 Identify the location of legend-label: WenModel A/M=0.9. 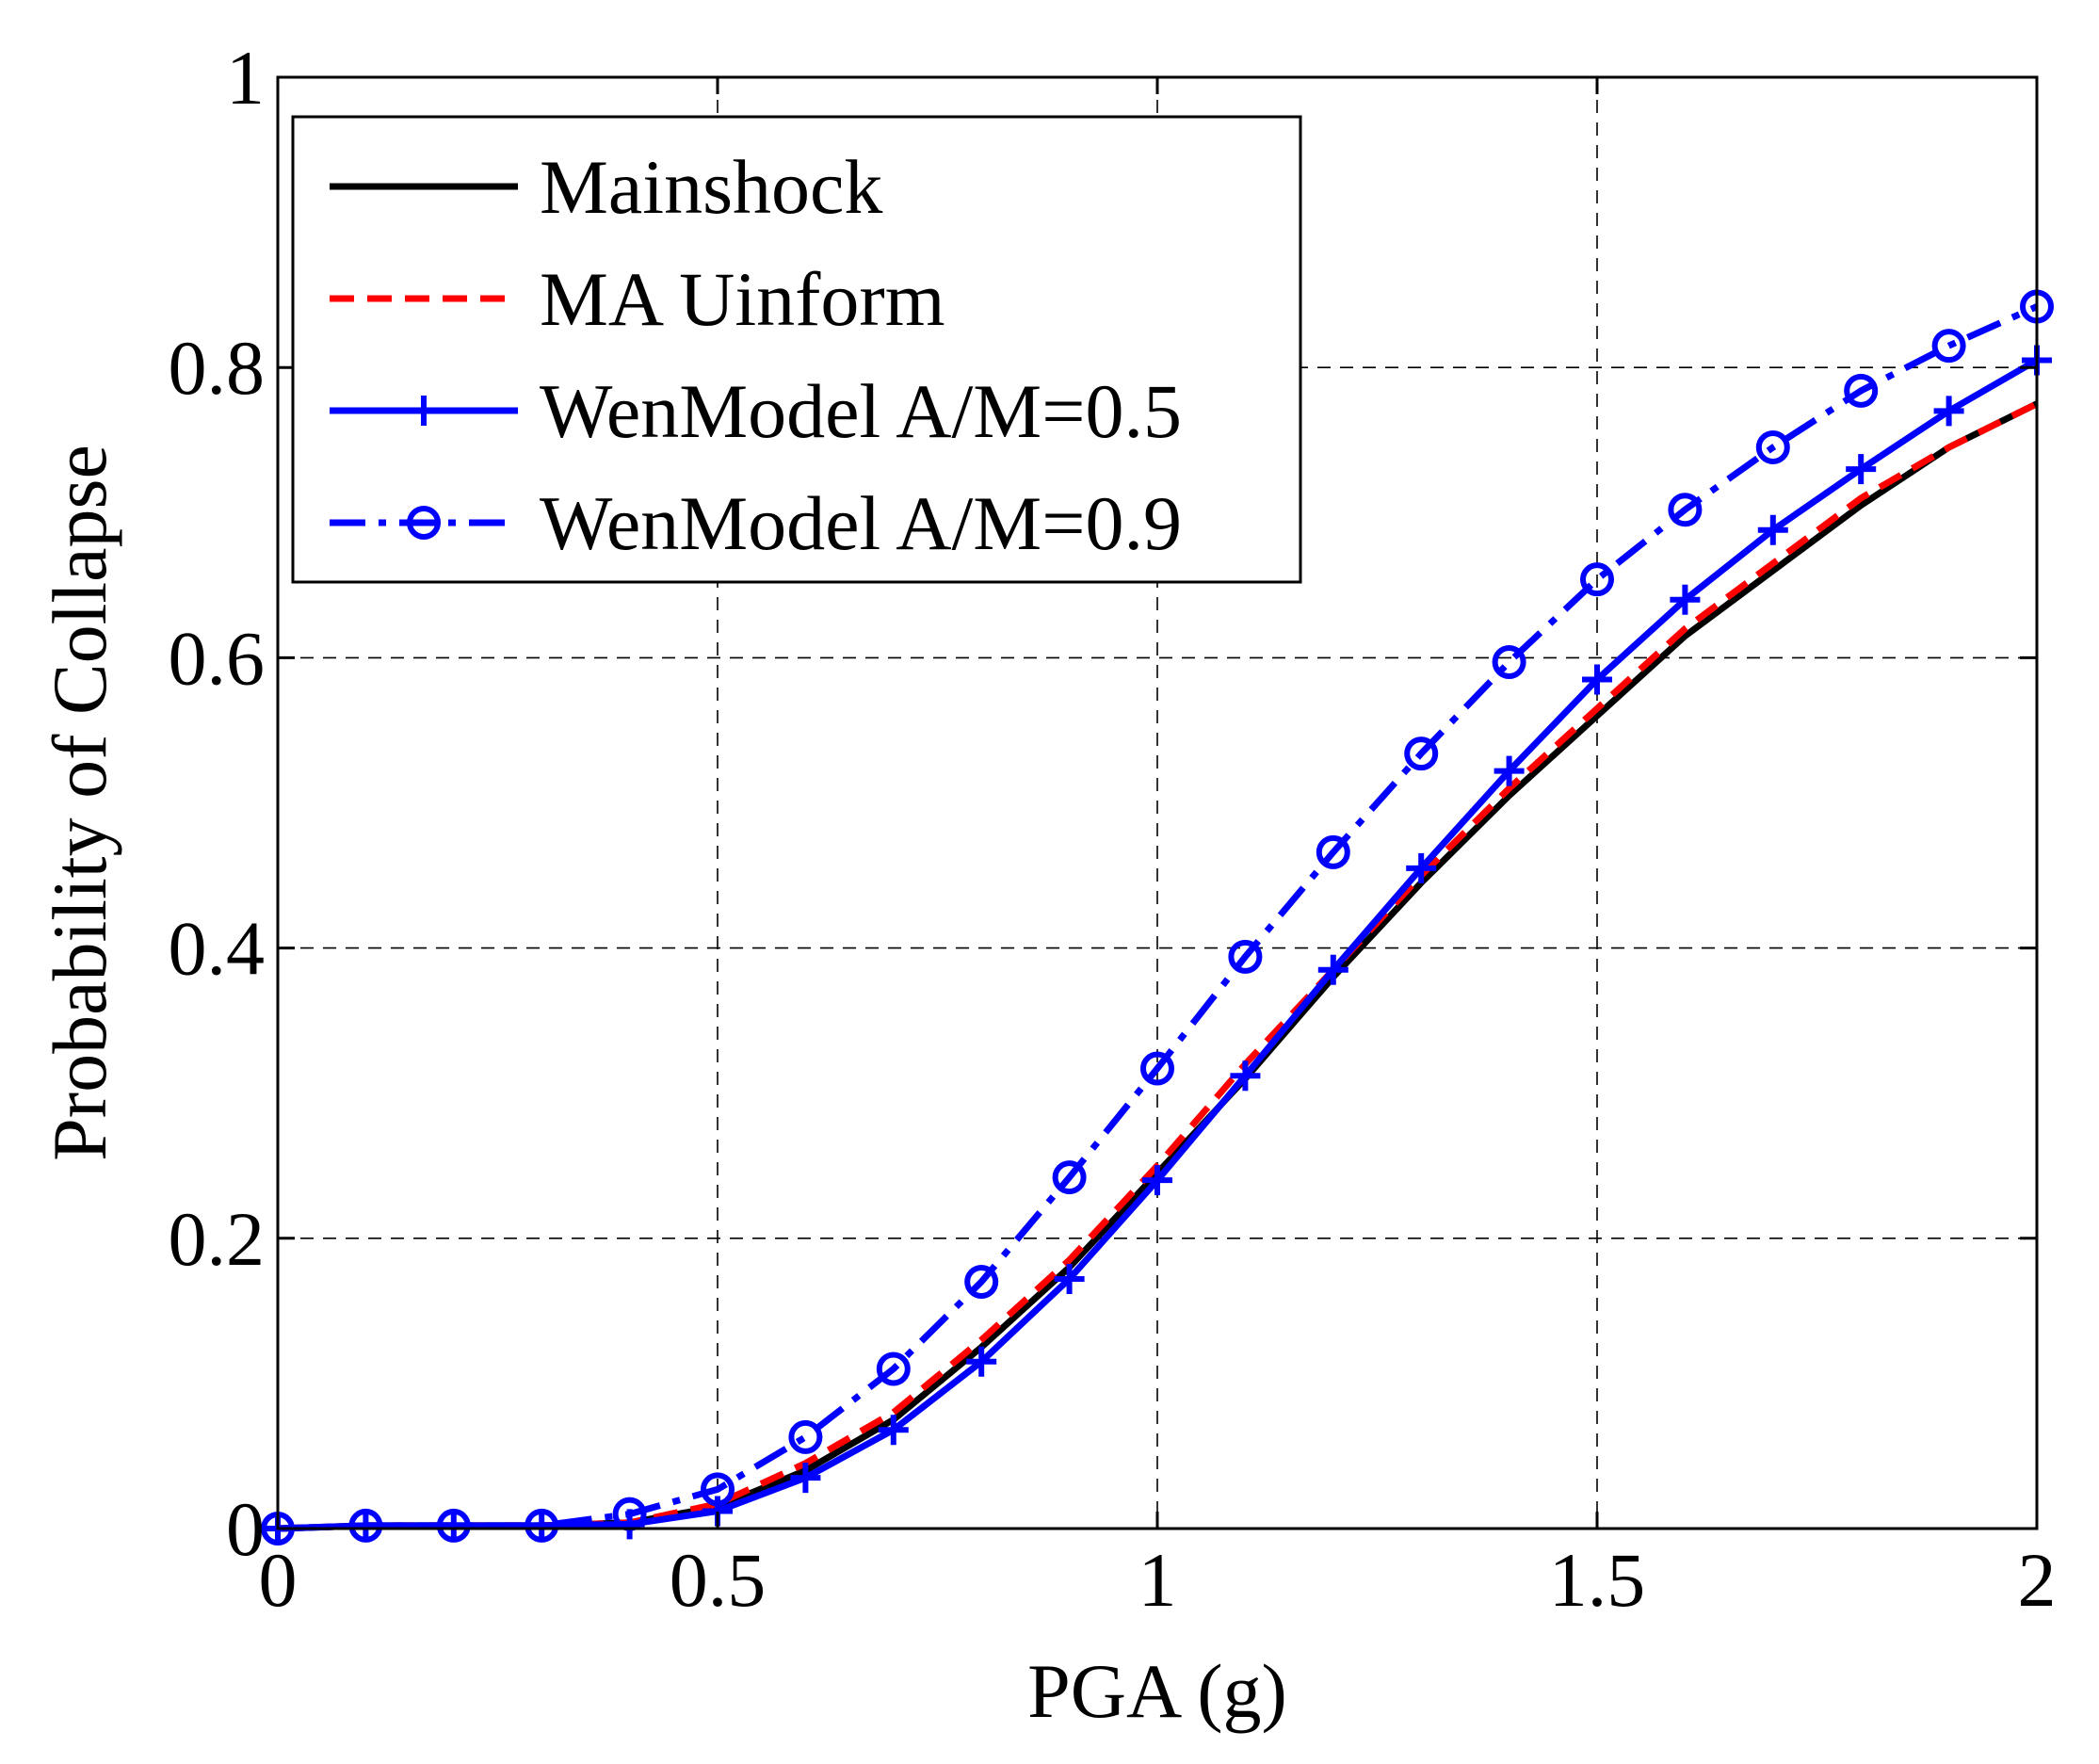
(861, 523).